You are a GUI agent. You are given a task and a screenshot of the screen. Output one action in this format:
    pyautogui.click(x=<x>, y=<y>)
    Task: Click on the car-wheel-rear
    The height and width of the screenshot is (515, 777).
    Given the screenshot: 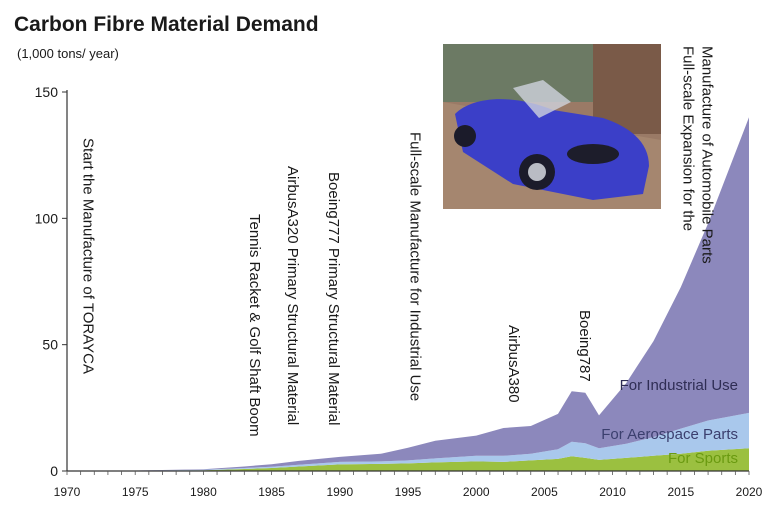 What is the action you would take?
    pyautogui.click(x=465, y=136)
    